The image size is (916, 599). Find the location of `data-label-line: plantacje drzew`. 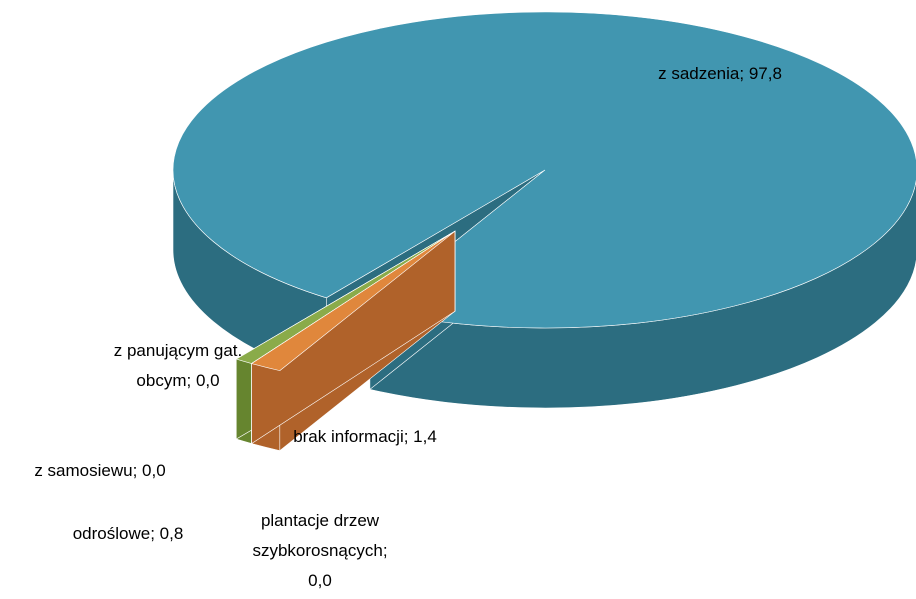

data-label-line: plantacje drzew is located at coordinates (320, 520).